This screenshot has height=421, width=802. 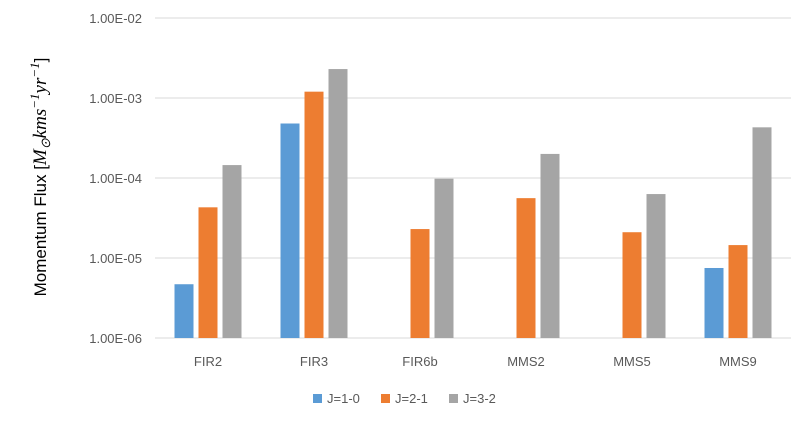 What do you see at coordinates (343, 398) in the screenshot?
I see `legend-label: J=1-0` at bounding box center [343, 398].